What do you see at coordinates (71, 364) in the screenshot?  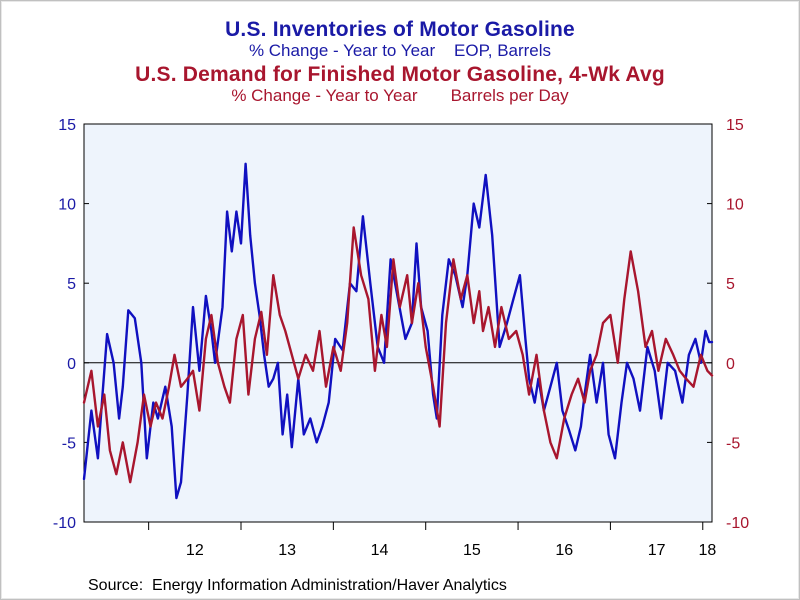 I see `y-left-tick-label: 0` at bounding box center [71, 364].